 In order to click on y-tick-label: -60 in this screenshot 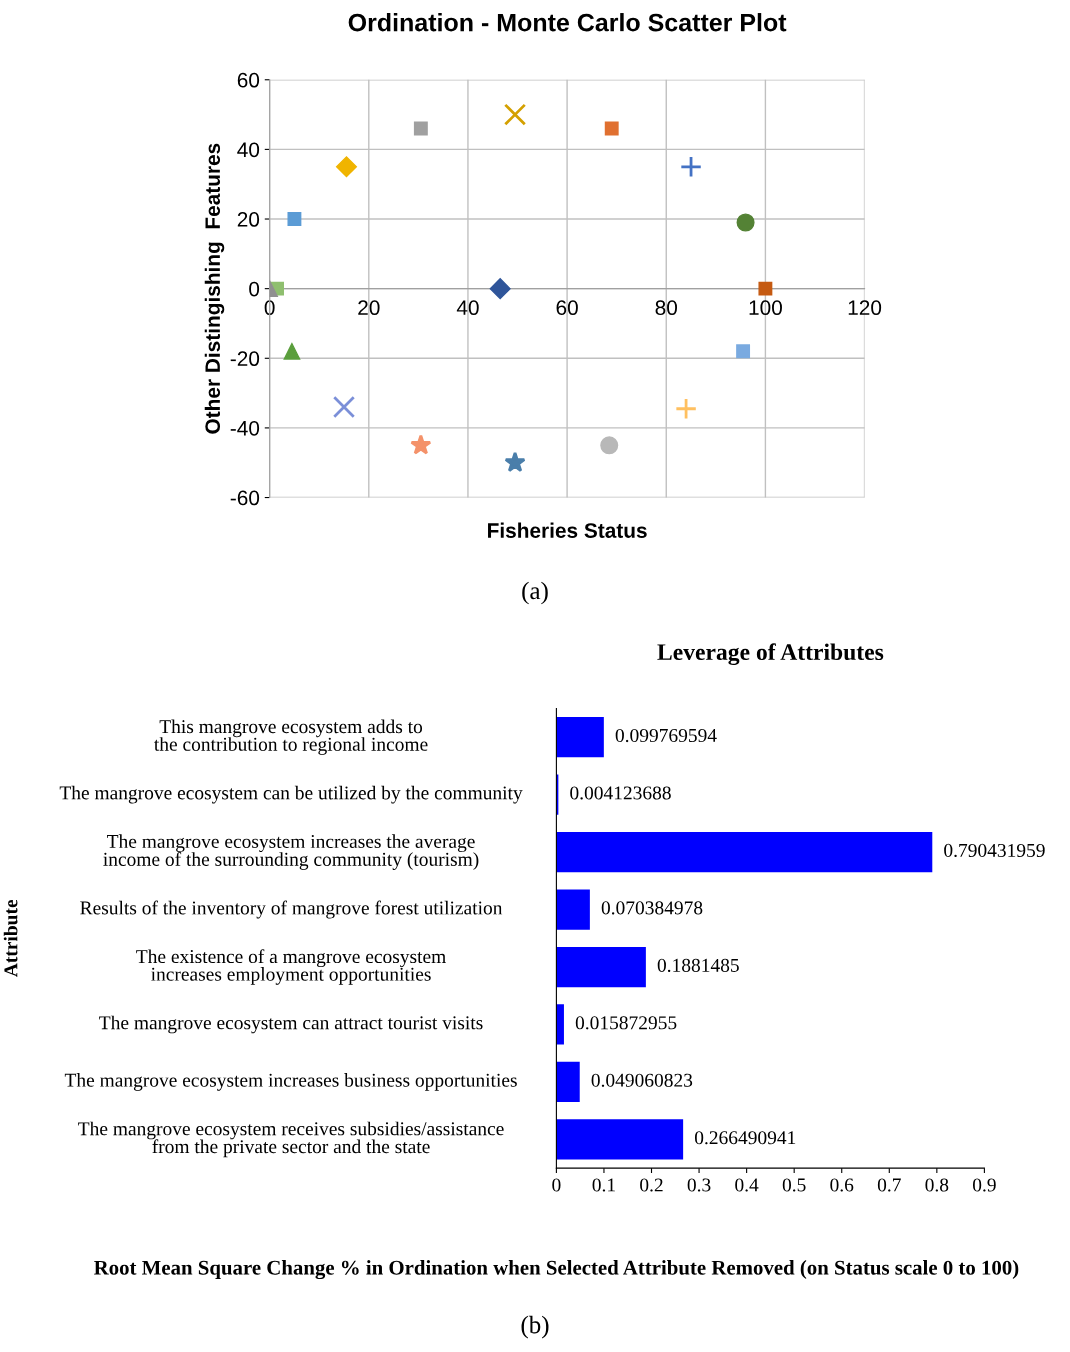, I will do `click(245, 498)`.